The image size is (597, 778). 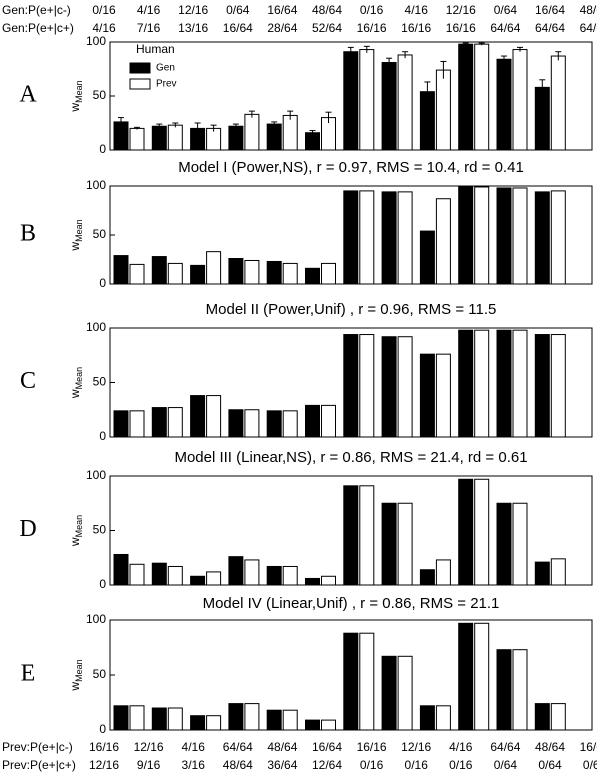 What do you see at coordinates (38, 28) in the screenshot?
I see `condition-label: Gen:P(e+|c+)` at bounding box center [38, 28].